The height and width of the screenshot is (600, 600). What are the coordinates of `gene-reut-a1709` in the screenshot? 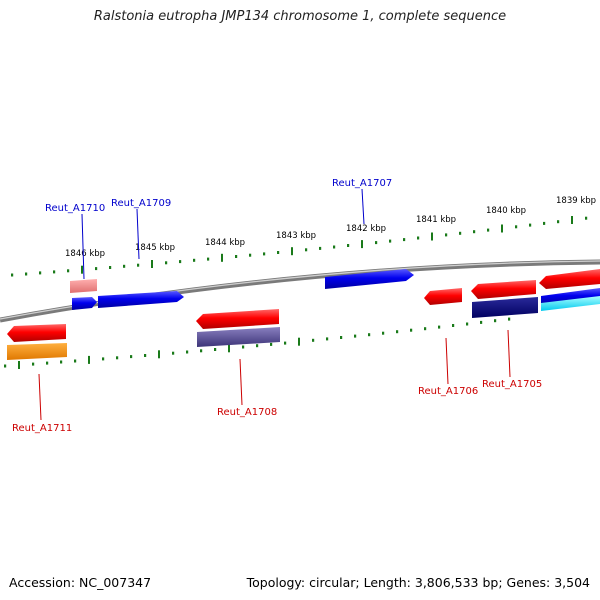 It's located at (141, 299).